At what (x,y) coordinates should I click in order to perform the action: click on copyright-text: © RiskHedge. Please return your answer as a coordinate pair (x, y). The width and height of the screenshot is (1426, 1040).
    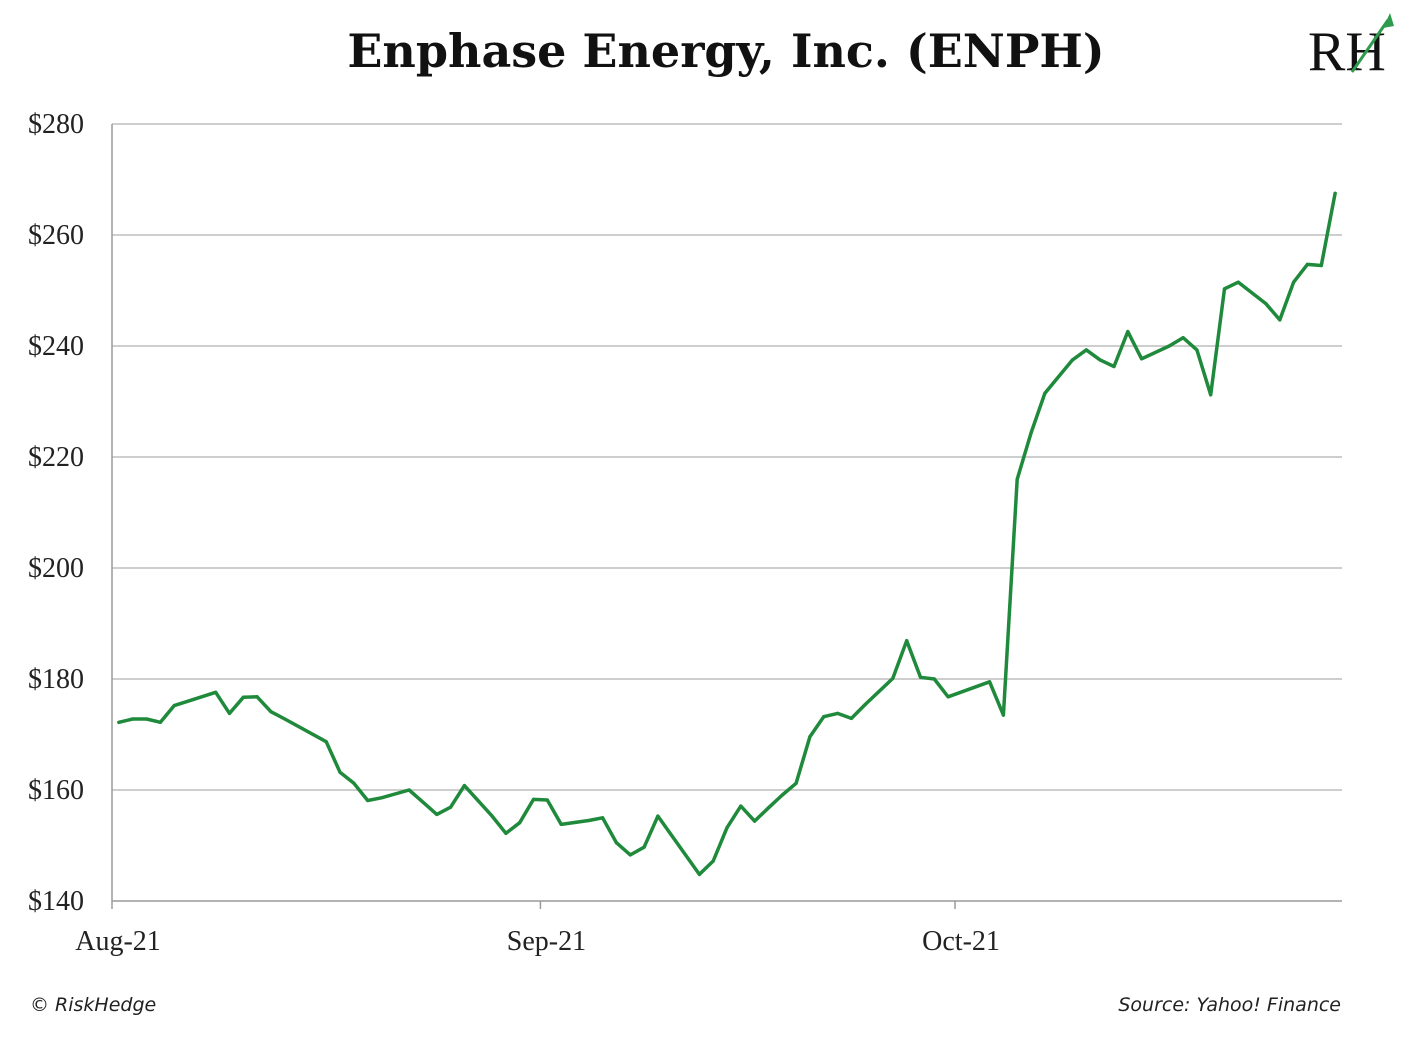
    Looking at the image, I should click on (93, 1005).